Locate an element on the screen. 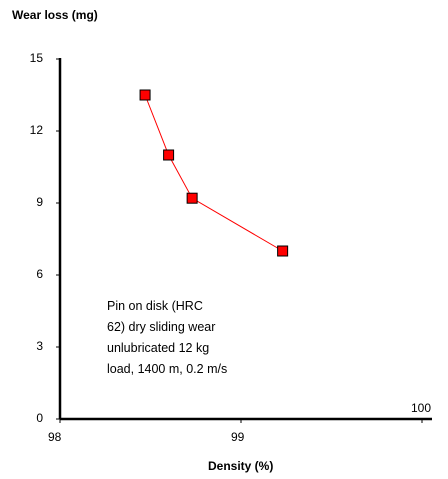  x-tick-label: 100 is located at coordinates (421, 408).